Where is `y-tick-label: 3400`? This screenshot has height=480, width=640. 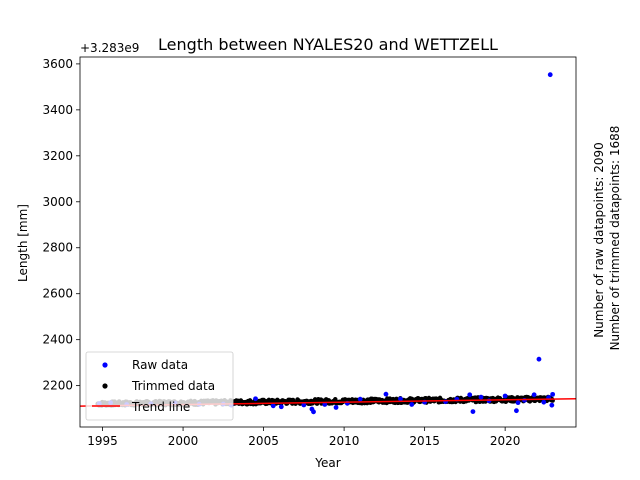 y-tick-label: 3400 is located at coordinates (57, 110).